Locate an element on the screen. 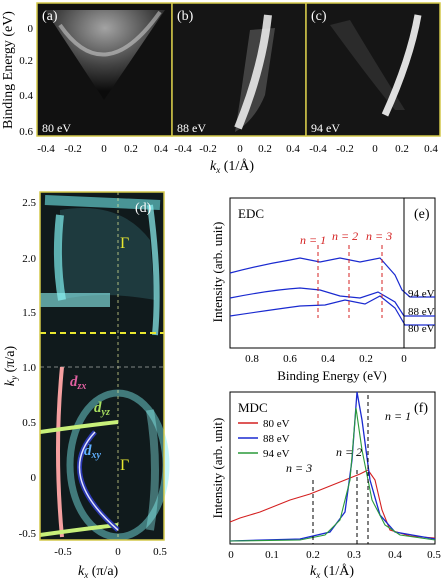 This screenshot has height=581, width=448. panel-f-y-axis-label: Intensity (arb. unit) is located at coordinates (217, 468).